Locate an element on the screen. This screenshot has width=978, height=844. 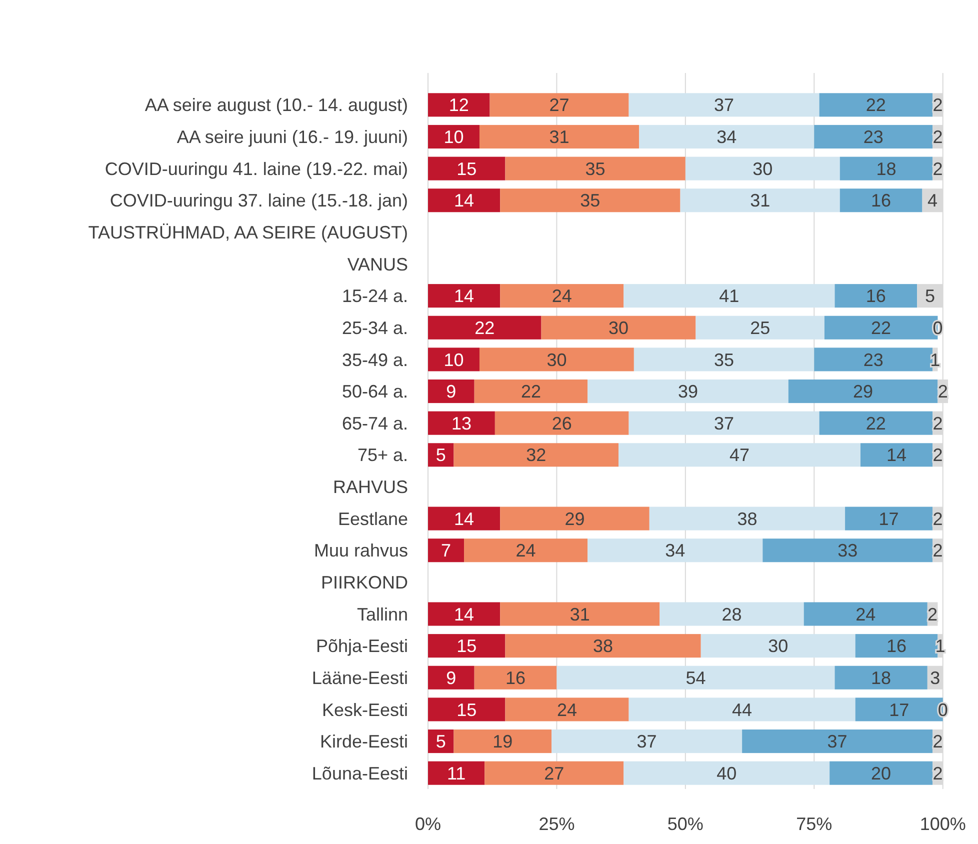
y-tick-label: COVID-uuringu 37. laine (15.-18. jan) is located at coordinates (259, 200).